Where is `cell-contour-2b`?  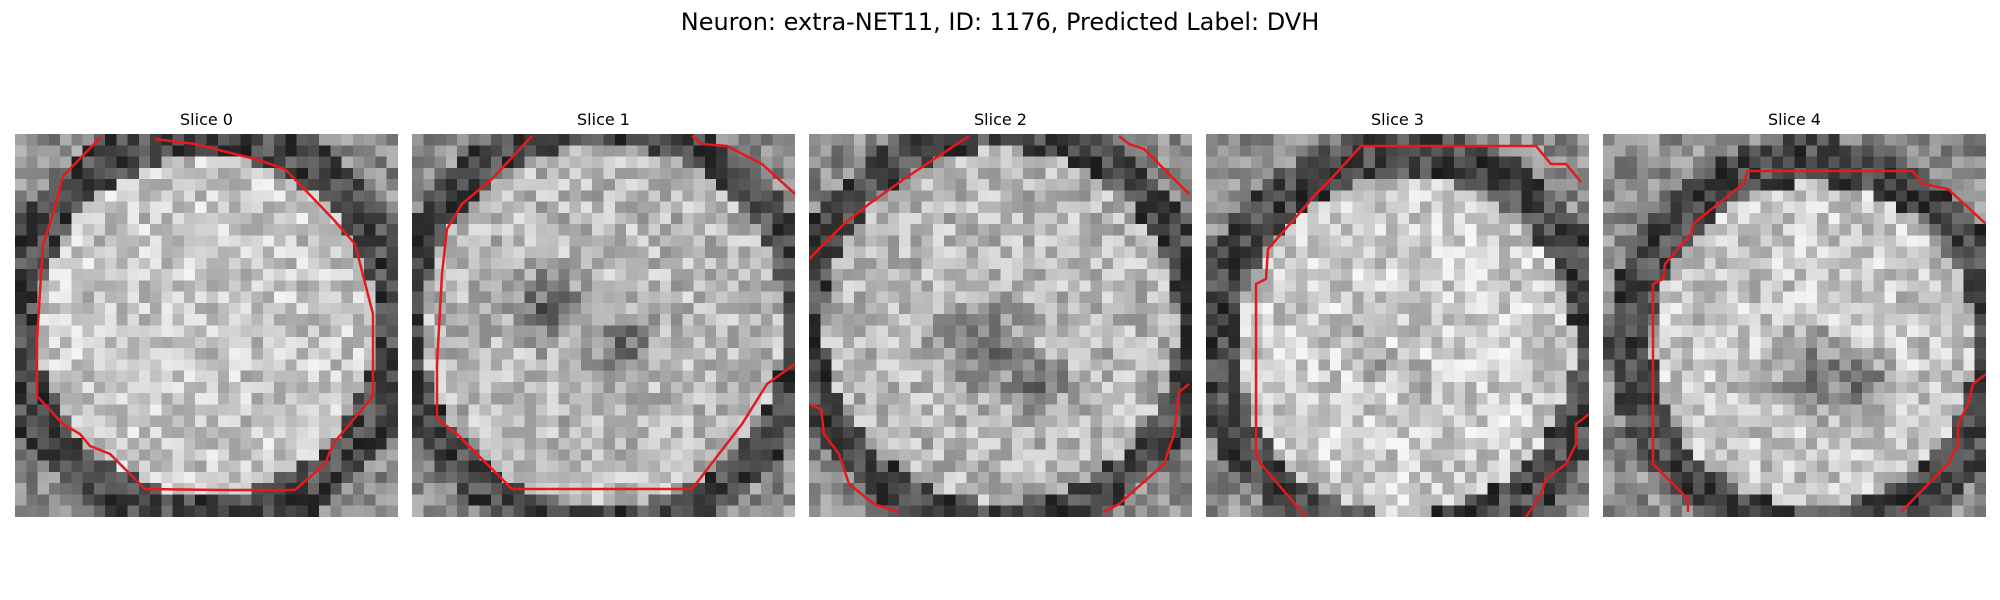 cell-contour-2b is located at coordinates (1154, 165).